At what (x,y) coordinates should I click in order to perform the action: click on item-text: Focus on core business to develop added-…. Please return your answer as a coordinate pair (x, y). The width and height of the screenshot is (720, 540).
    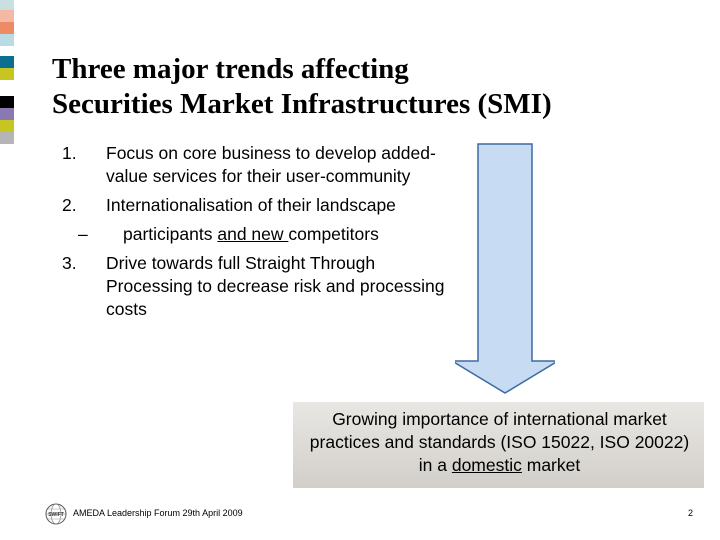
    Looking at the image, I should click on (271, 164).